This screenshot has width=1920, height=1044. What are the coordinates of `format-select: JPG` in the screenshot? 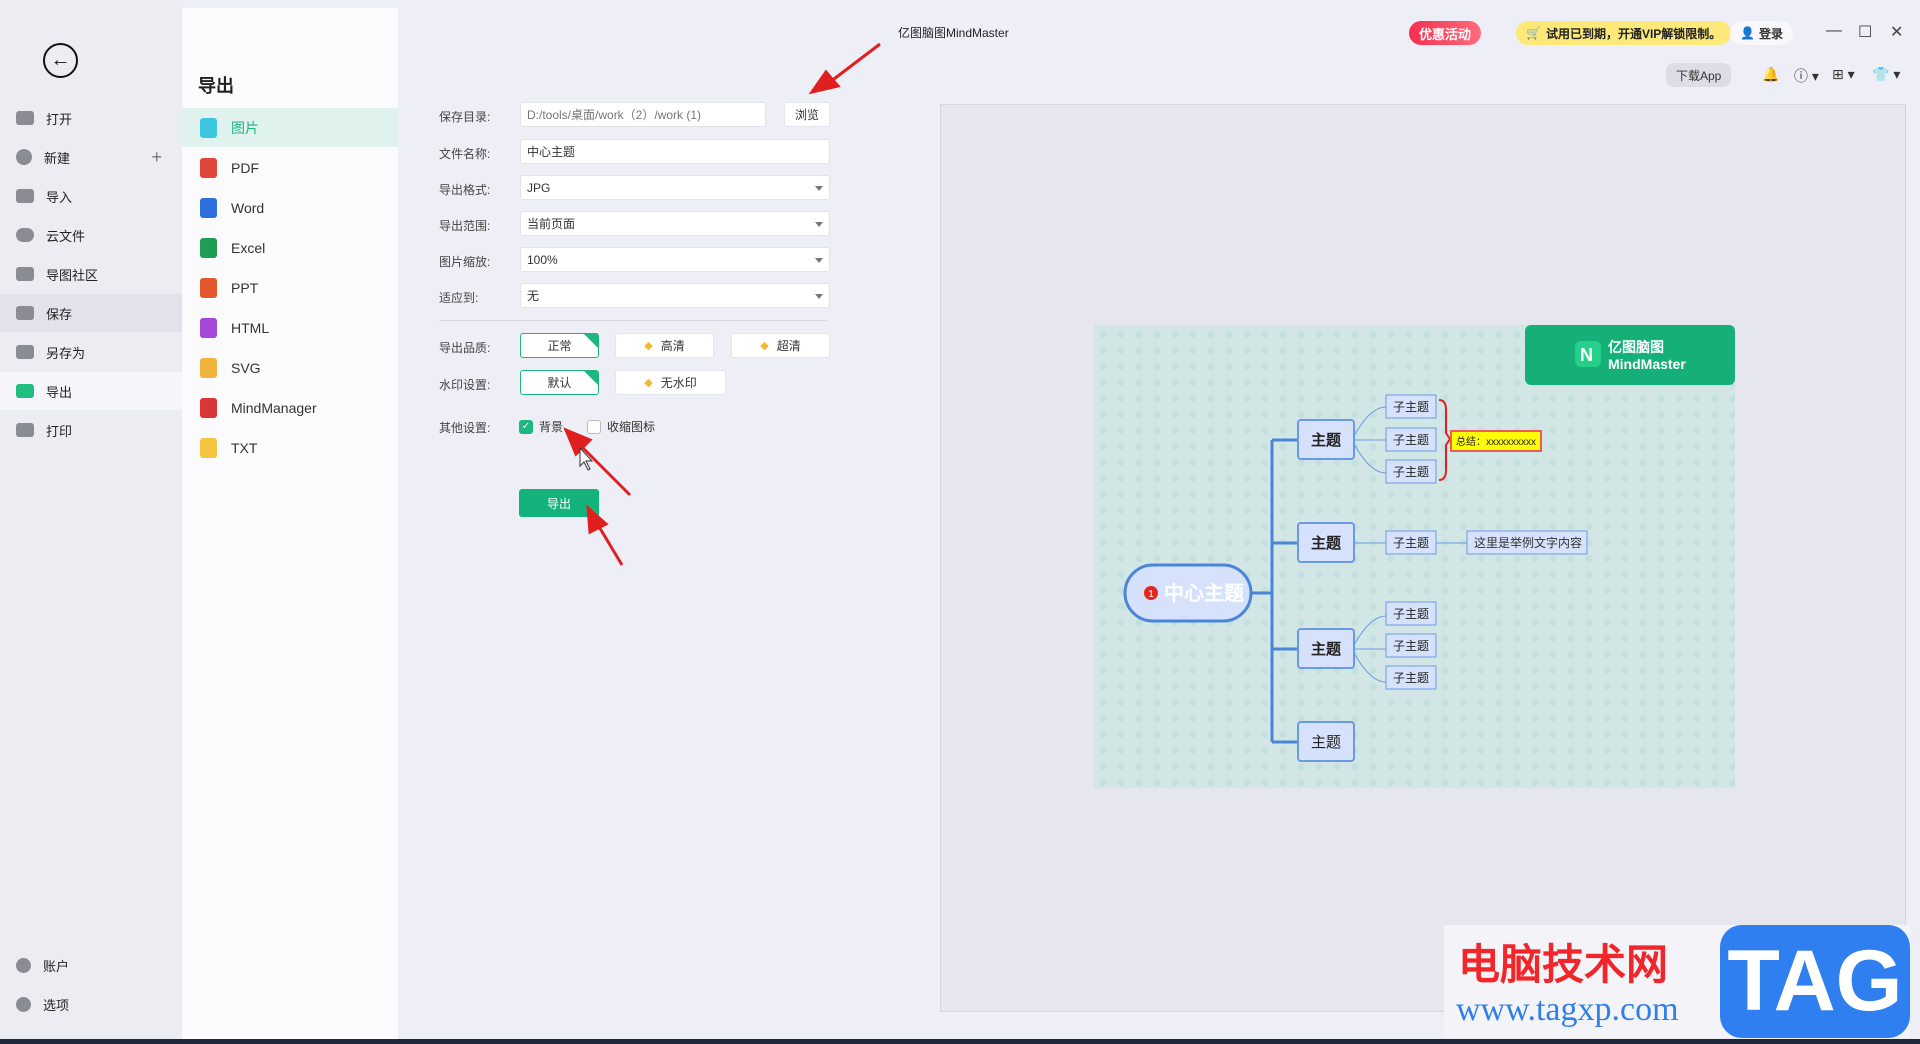 It's located at (675, 187).